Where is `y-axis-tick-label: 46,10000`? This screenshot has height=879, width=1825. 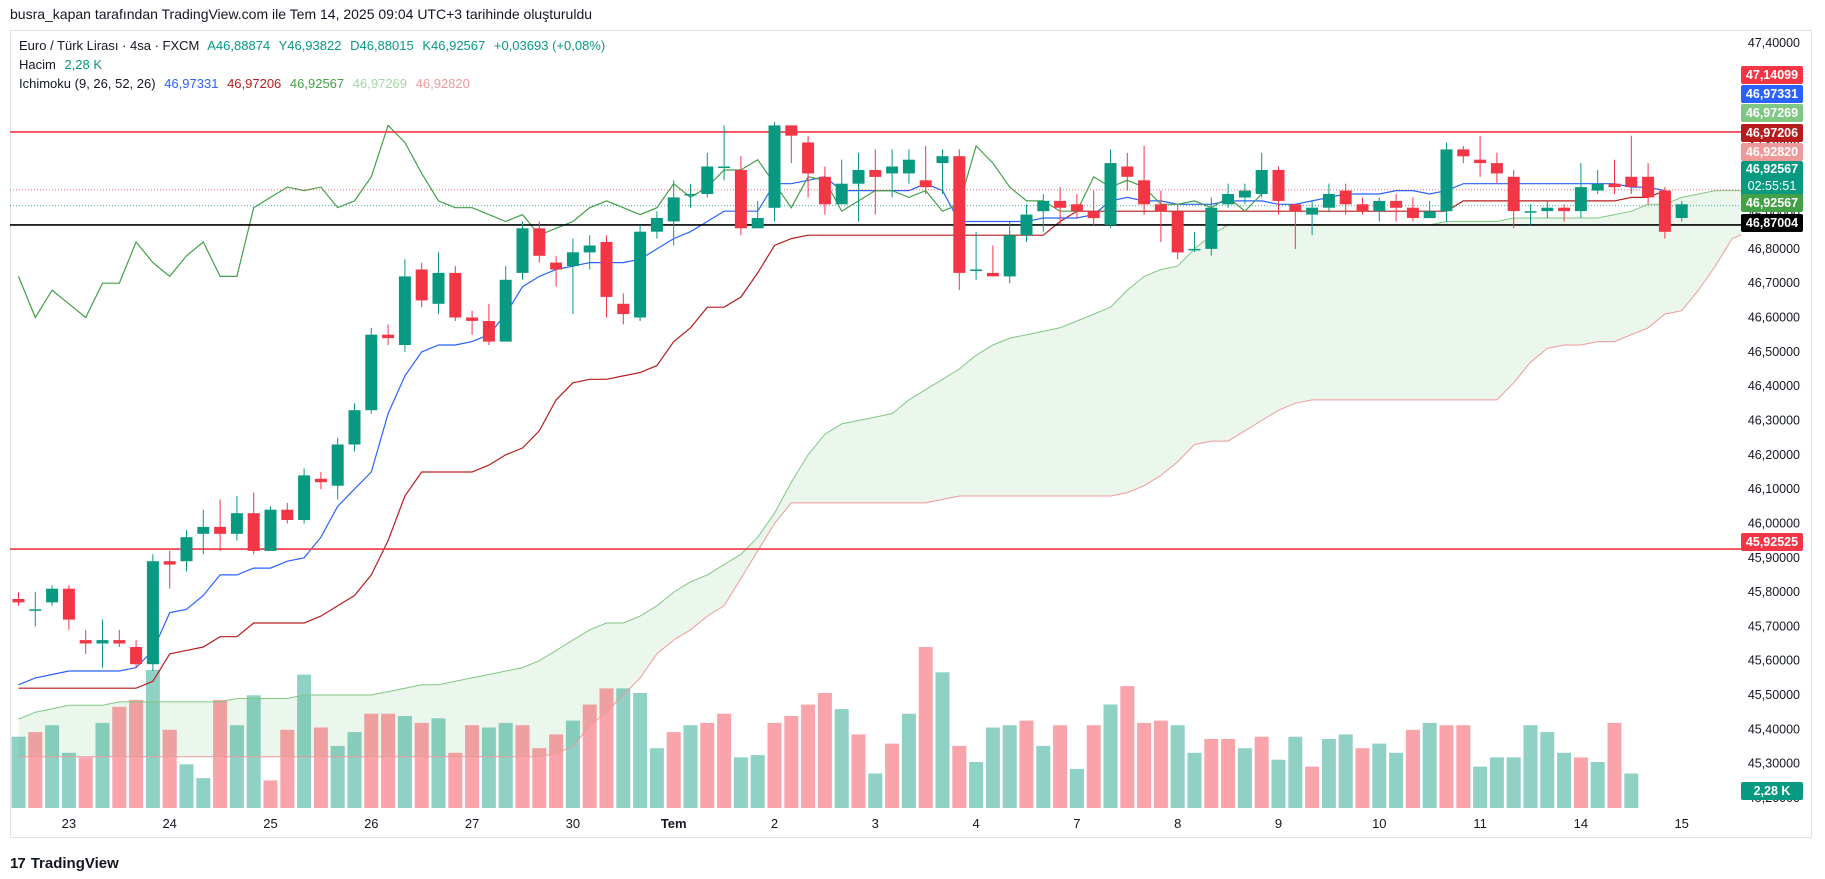 y-axis-tick-label: 46,10000 is located at coordinates (1774, 489).